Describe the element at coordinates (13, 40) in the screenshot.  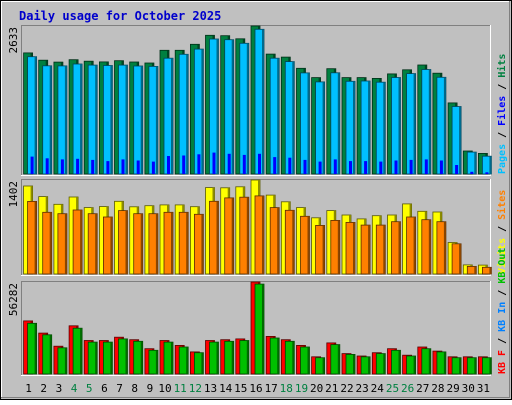
I see `y-max-label: 2633` at that location.